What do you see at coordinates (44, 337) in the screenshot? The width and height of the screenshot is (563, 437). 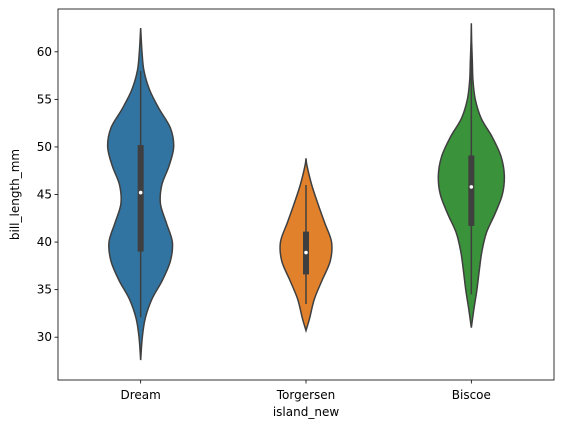 I see `y-tick-label: 30` at bounding box center [44, 337].